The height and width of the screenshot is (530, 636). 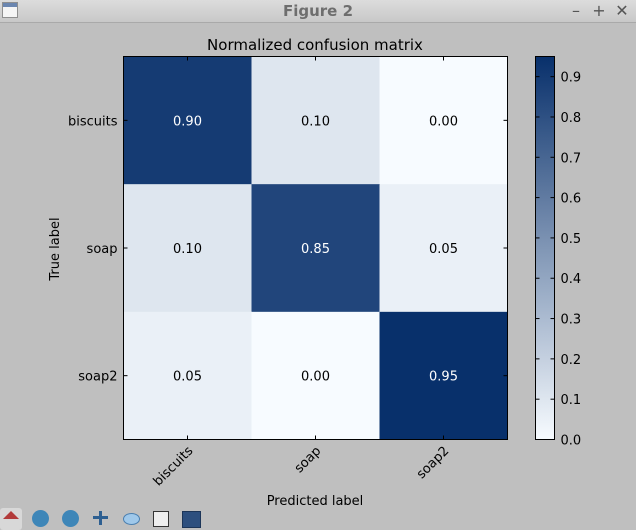 What do you see at coordinates (576, 10) in the screenshot?
I see `minimize-button: –` at bounding box center [576, 10].